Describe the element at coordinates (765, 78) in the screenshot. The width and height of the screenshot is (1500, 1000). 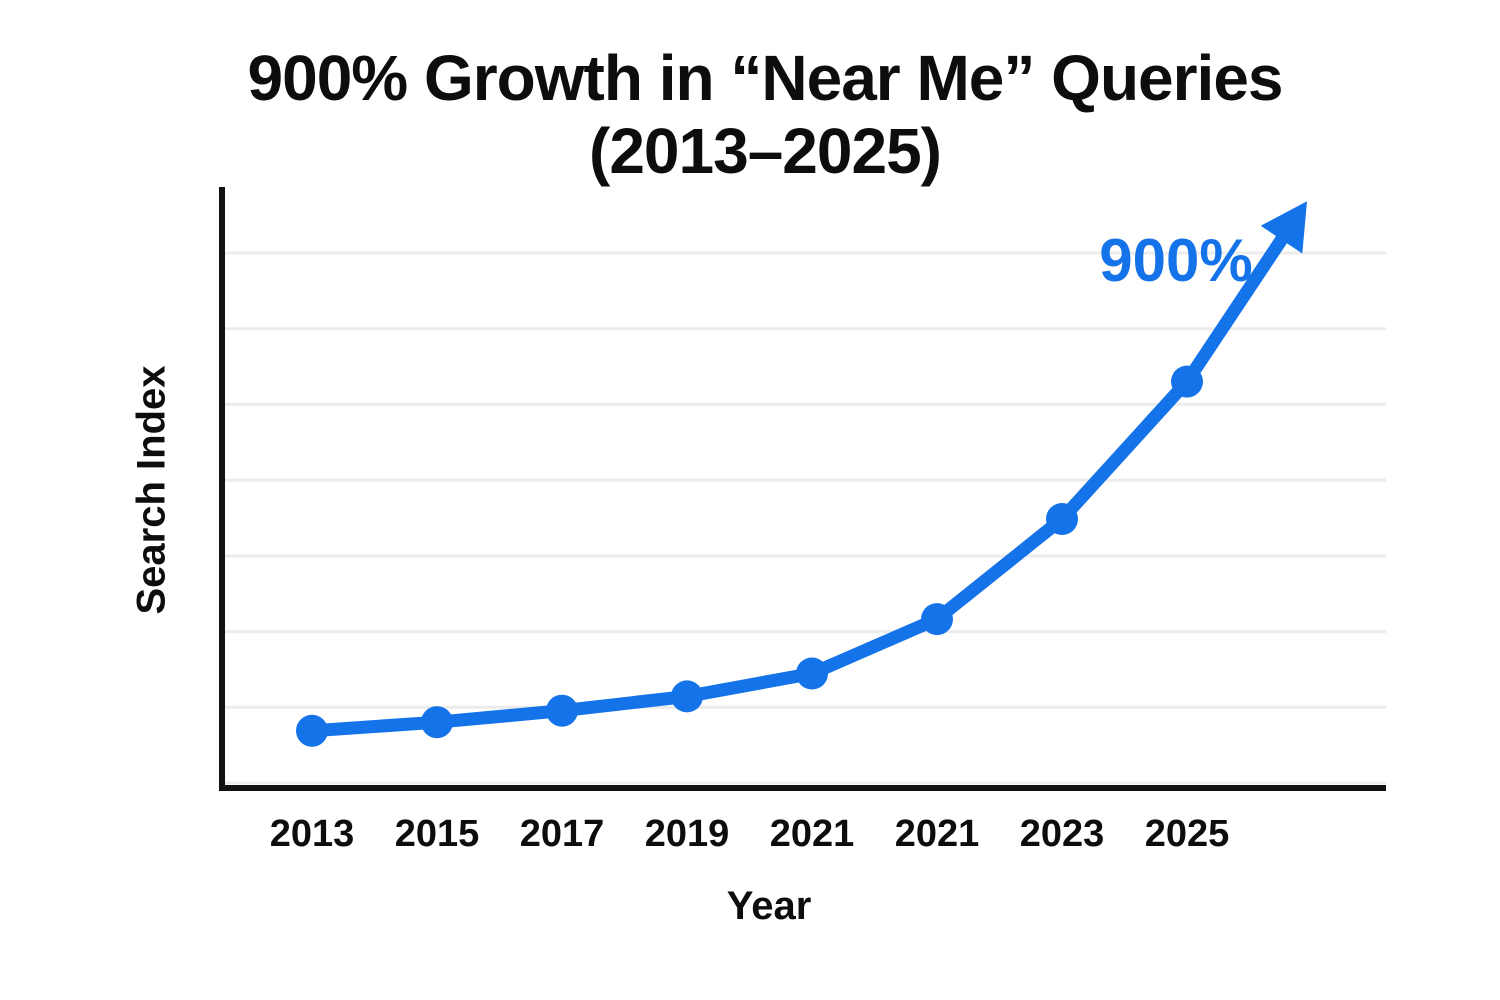
I see `chart-title-line1: 900% Growth in “Near Me” Queries` at that location.